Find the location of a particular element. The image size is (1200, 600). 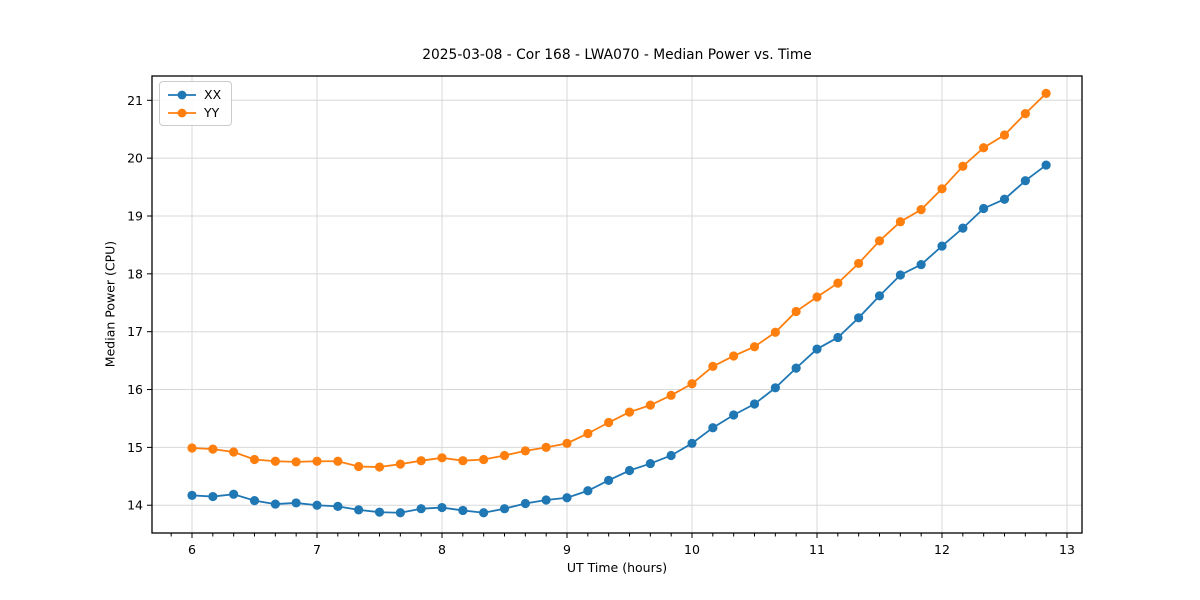

x-axis-label: UT Time (hours) is located at coordinates (617, 567).